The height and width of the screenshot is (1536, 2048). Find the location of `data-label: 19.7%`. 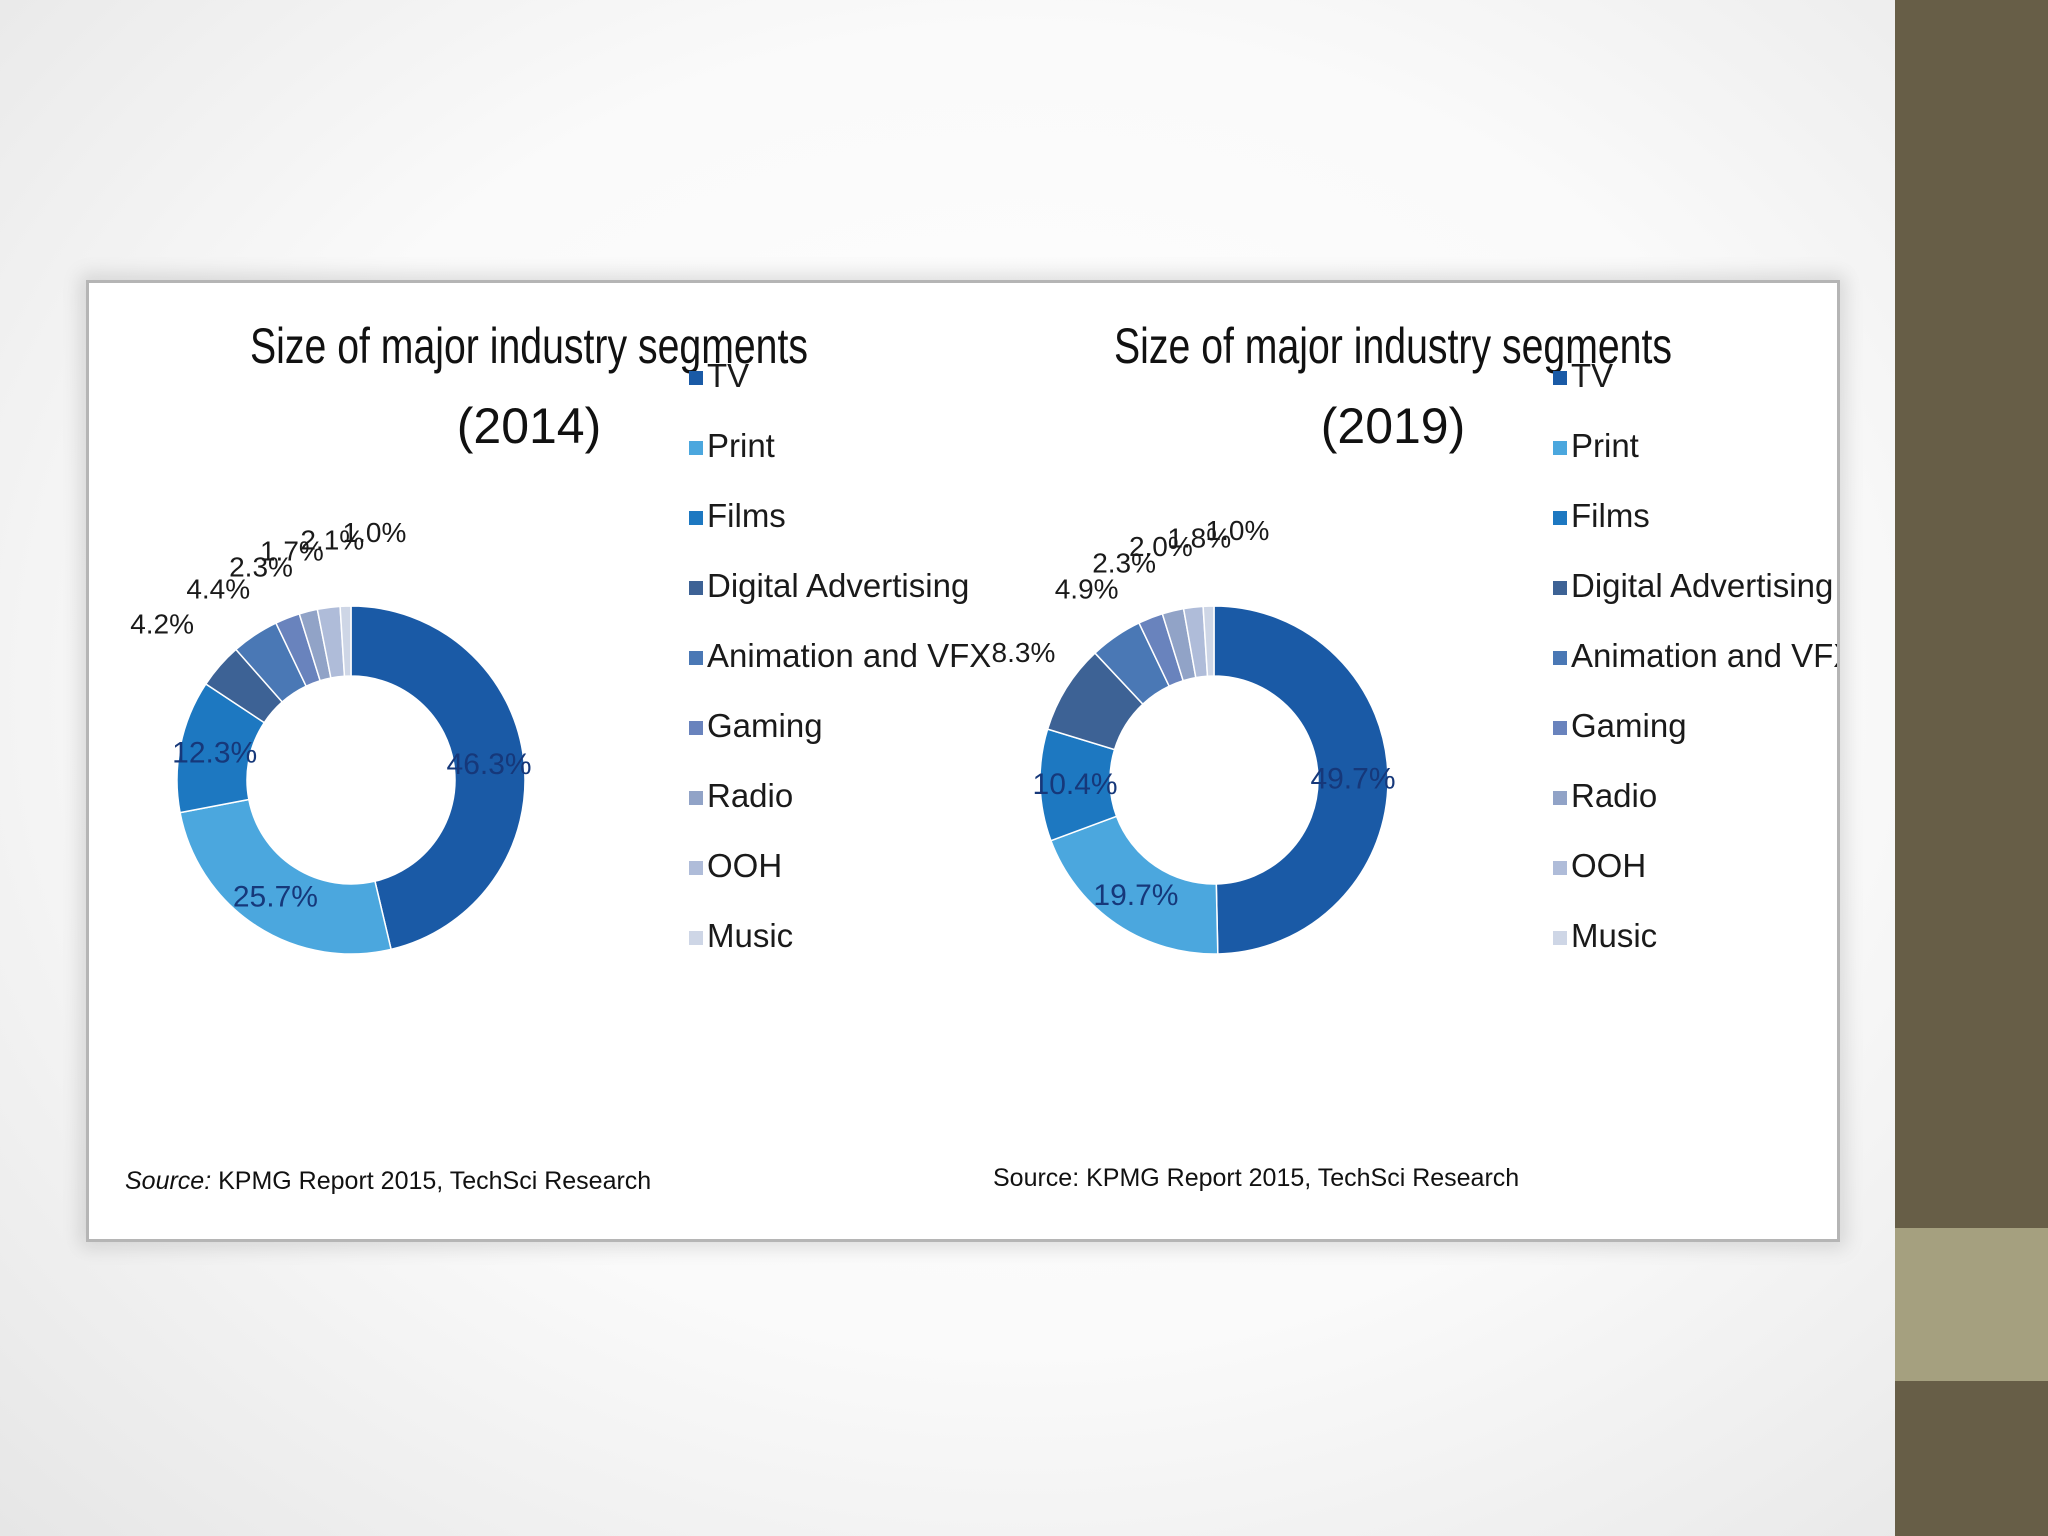

data-label: 19.7% is located at coordinates (1135, 895).